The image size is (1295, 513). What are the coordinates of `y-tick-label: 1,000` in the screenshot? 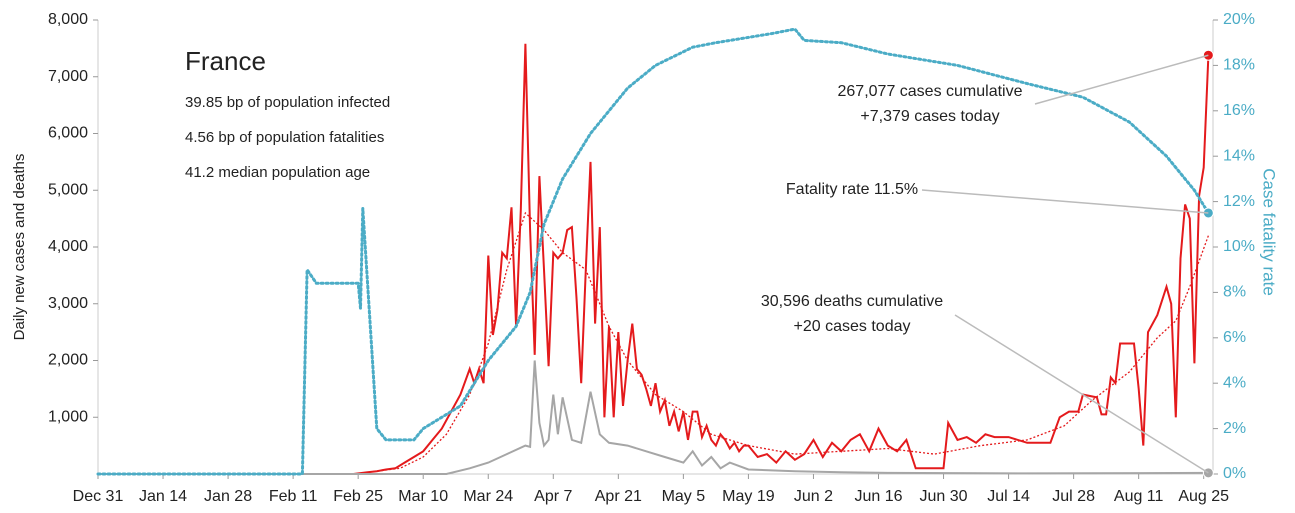 It's located at (68, 416).